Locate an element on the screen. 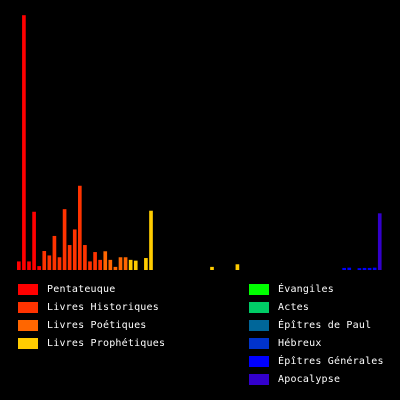 This screenshot has width=400, height=400. legend-item-livres-prophetiques: Livres Prophétiques is located at coordinates (91, 343).